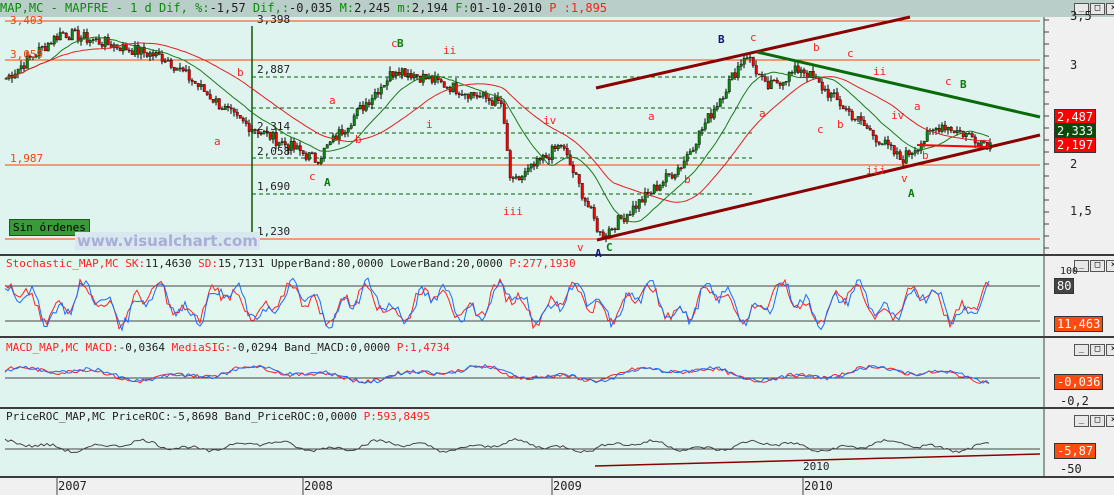 This screenshot has width=1114, height=495. Describe the element at coordinates (241, 263) in the screenshot. I see `sd-value: 15,7131` at that location.